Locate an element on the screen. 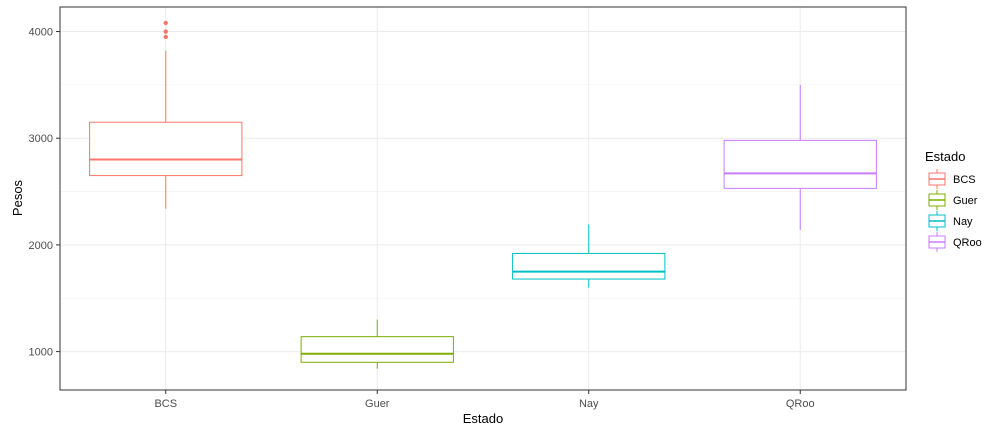 The image size is (992, 429). legend-label: QRoo is located at coordinates (967, 243).